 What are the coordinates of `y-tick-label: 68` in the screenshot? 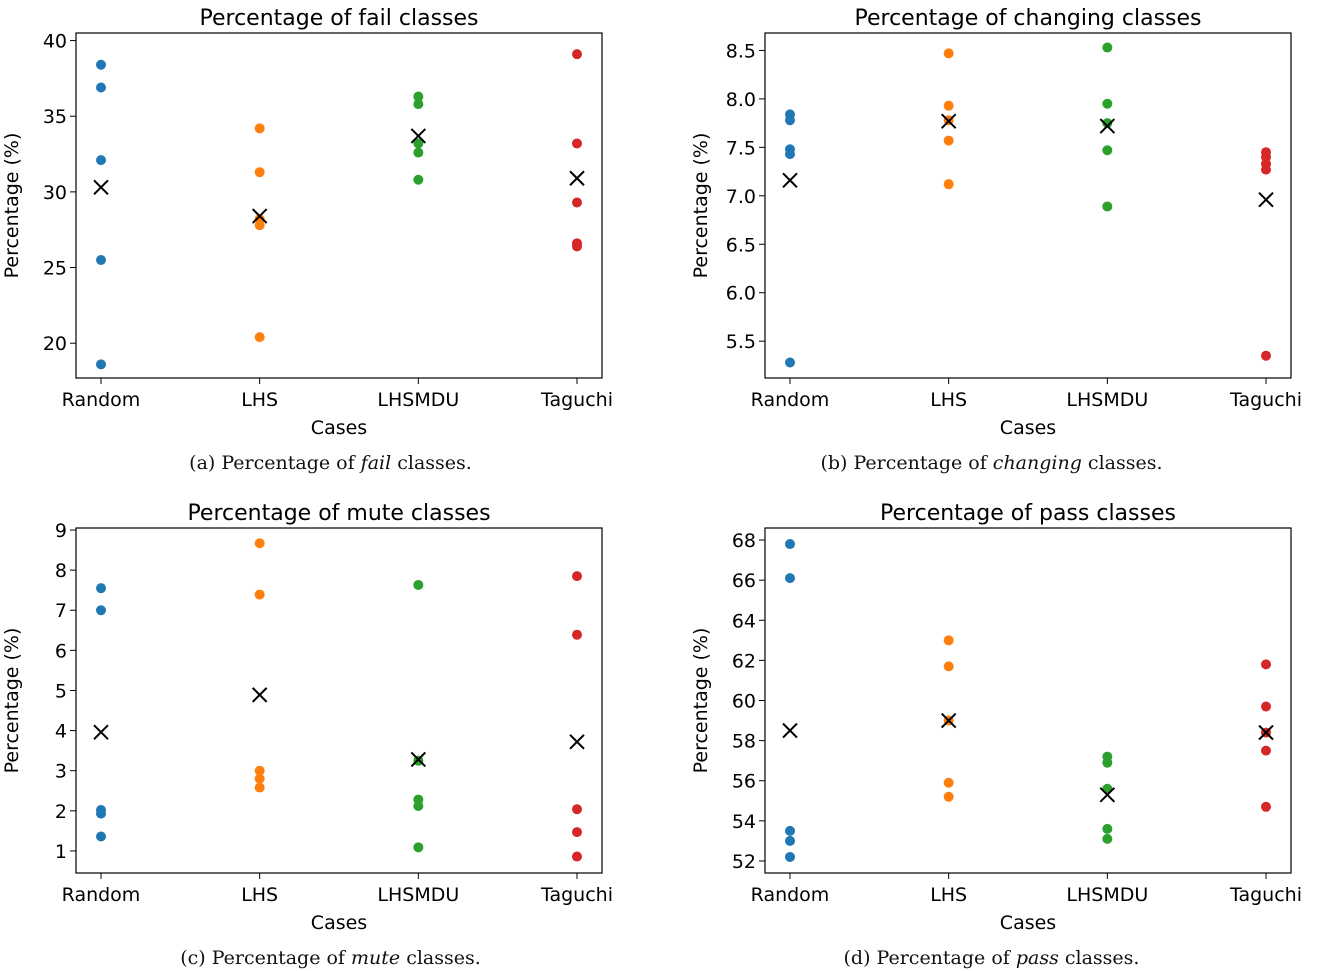 It's located at (744, 541).